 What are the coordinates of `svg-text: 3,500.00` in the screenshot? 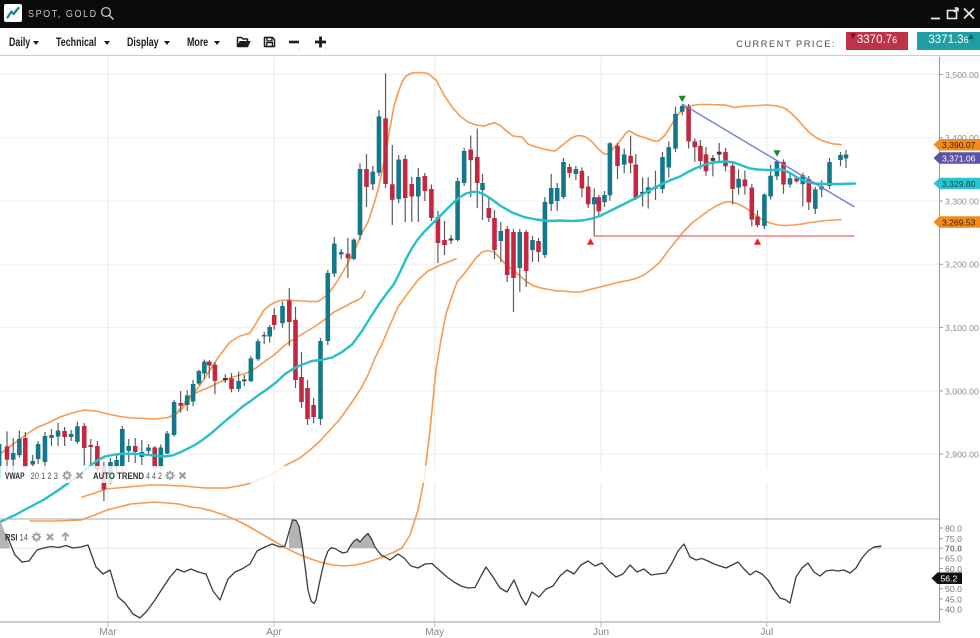 It's located at (962, 75).